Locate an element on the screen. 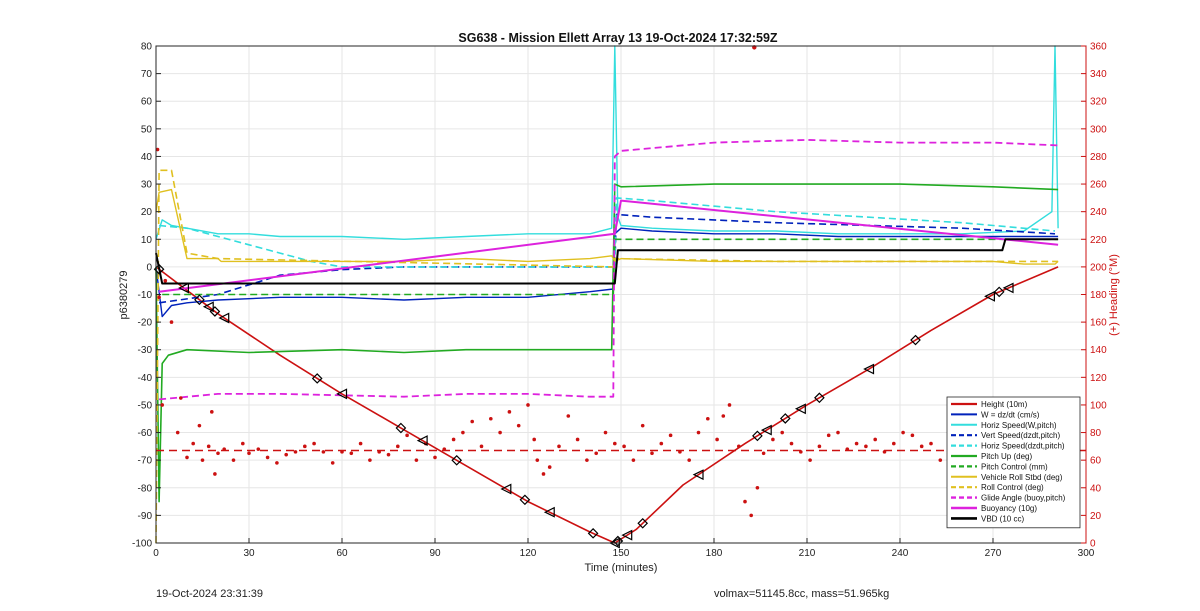 The height and width of the screenshot is (611, 1200). y2-tick-label: 360 is located at coordinates (1098, 47).